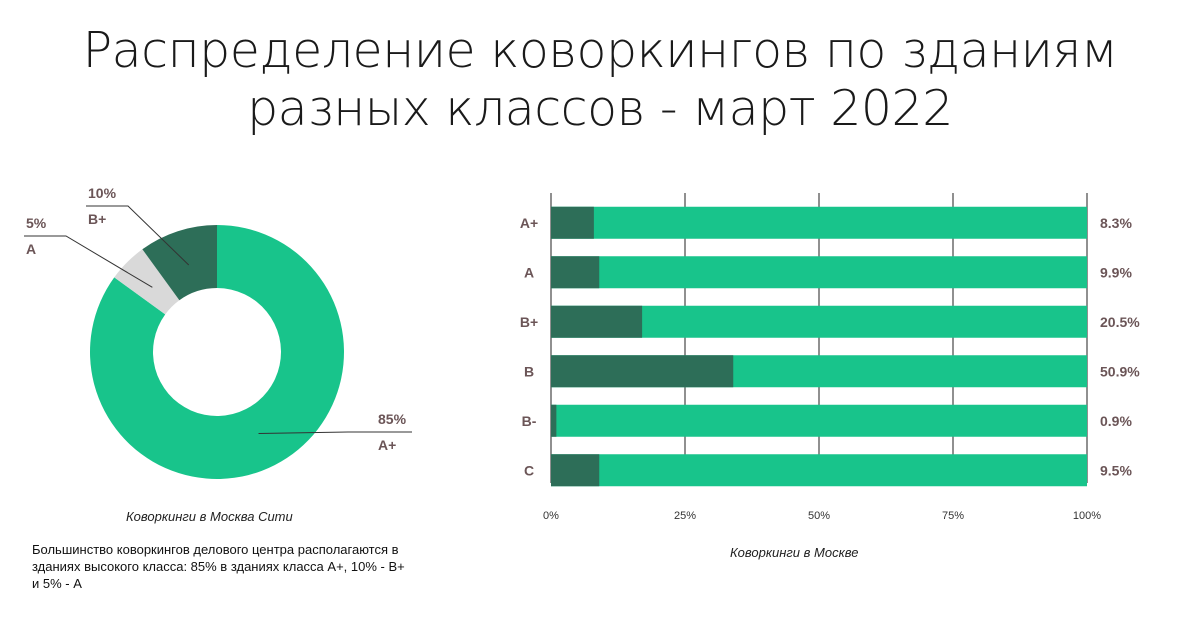 The height and width of the screenshot is (620, 1200). Describe the element at coordinates (31, 249) in the screenshot. I see `donut-category-label-a: A` at that location.